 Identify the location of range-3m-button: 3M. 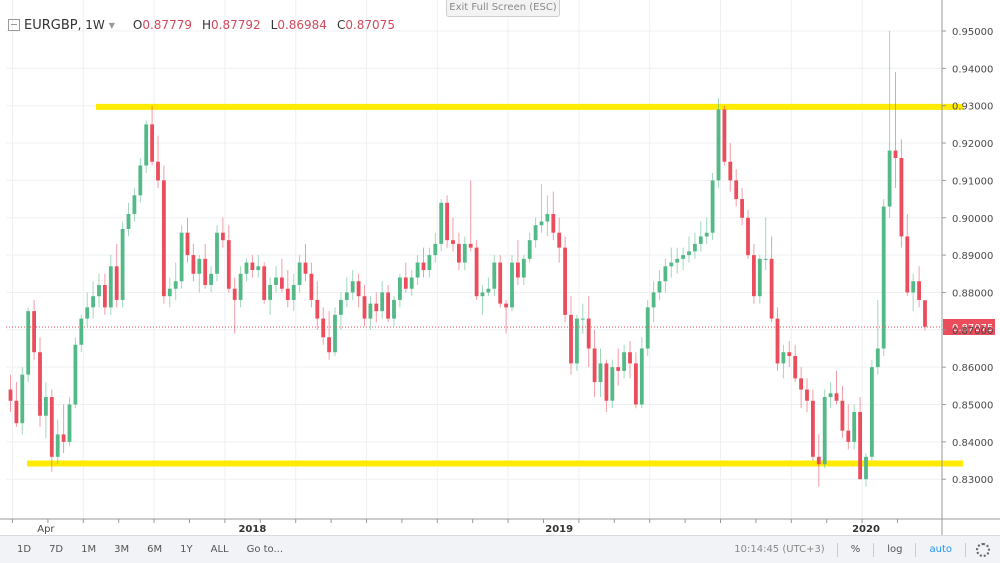
(122, 549).